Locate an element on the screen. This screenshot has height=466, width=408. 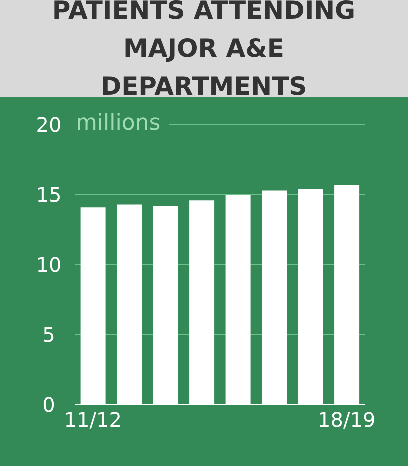
x-tick-label: 18/19 is located at coordinates (347, 420).